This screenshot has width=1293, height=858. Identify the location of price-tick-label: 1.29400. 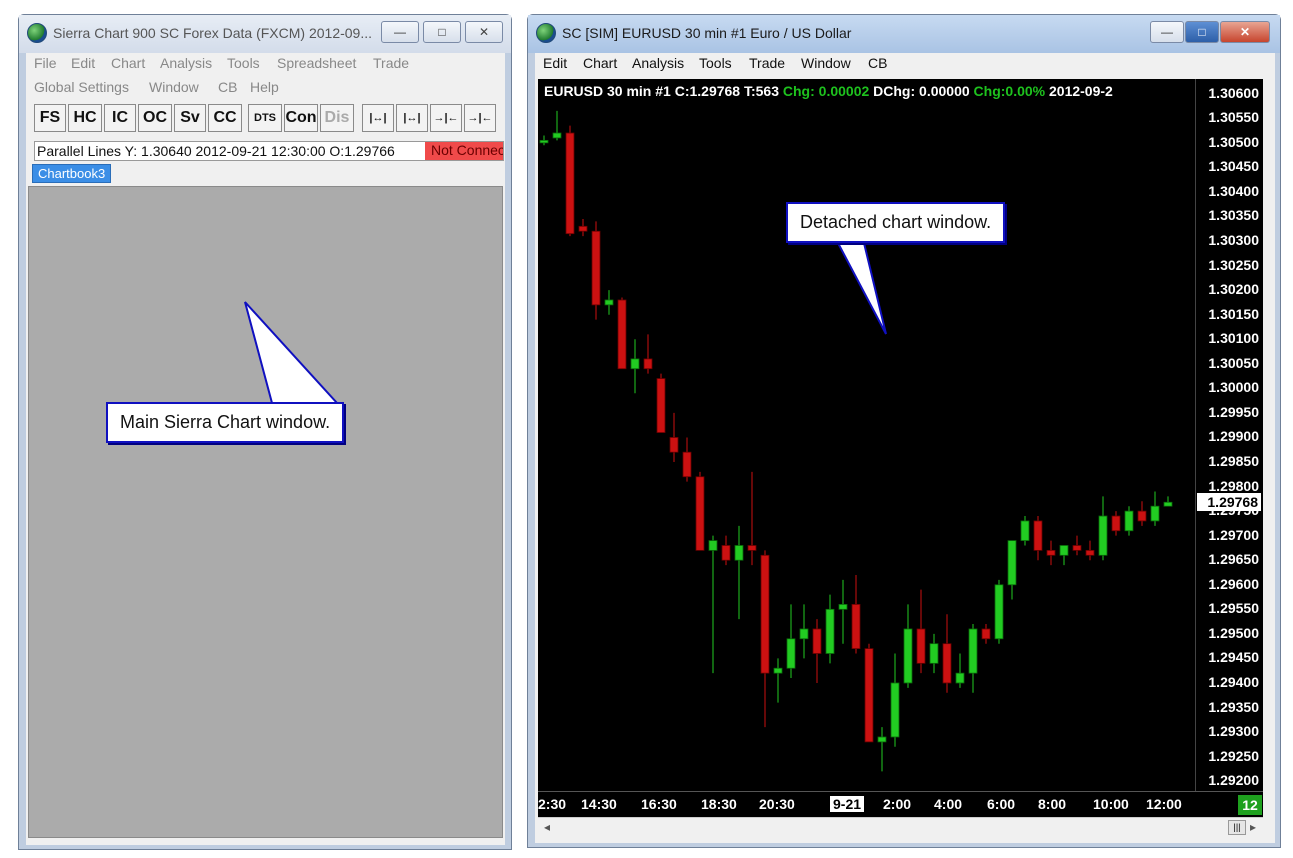
(1233, 681).